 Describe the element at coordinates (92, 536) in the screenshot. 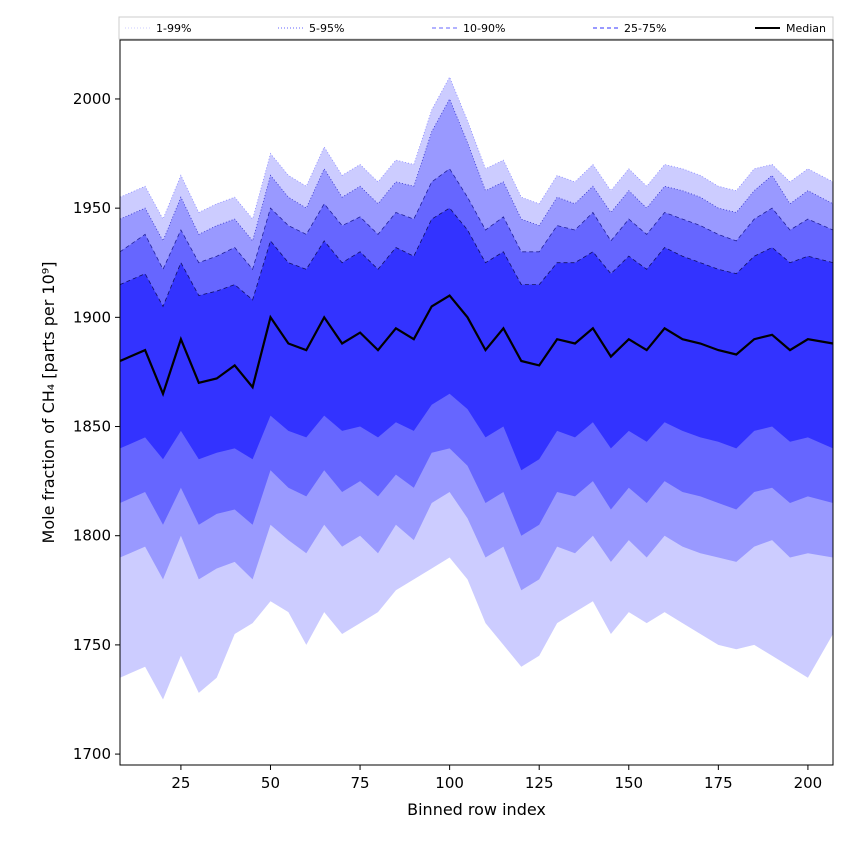

I see `y-tick-label: 1800` at that location.